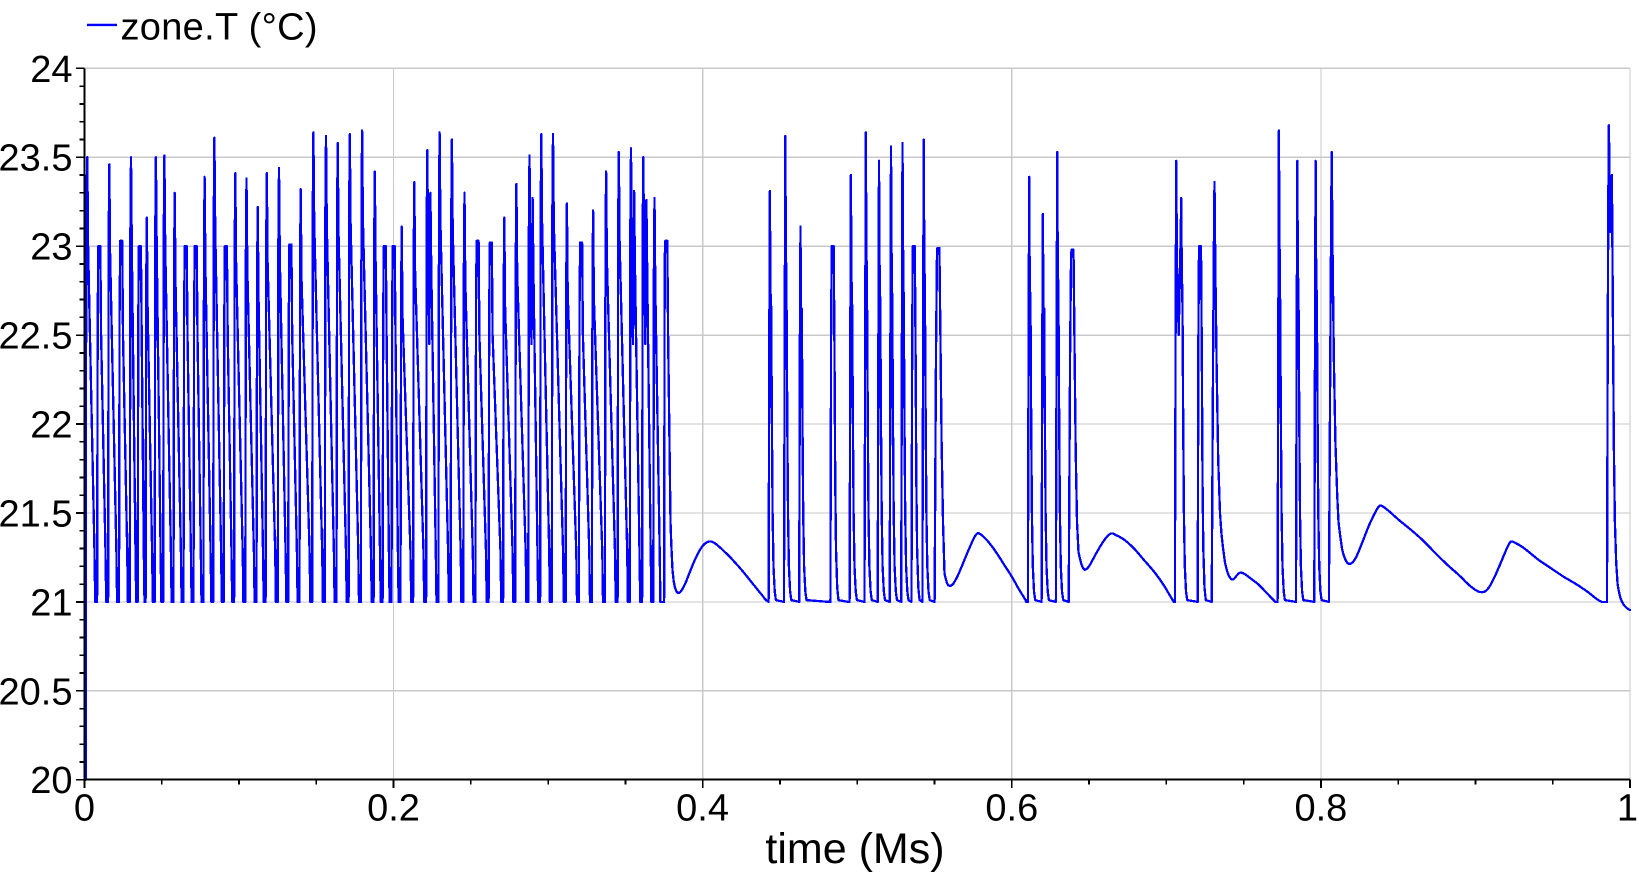 This screenshot has width=1639, height=873. What do you see at coordinates (36, 692) in the screenshot?
I see `svg-text: 20.5` at bounding box center [36, 692].